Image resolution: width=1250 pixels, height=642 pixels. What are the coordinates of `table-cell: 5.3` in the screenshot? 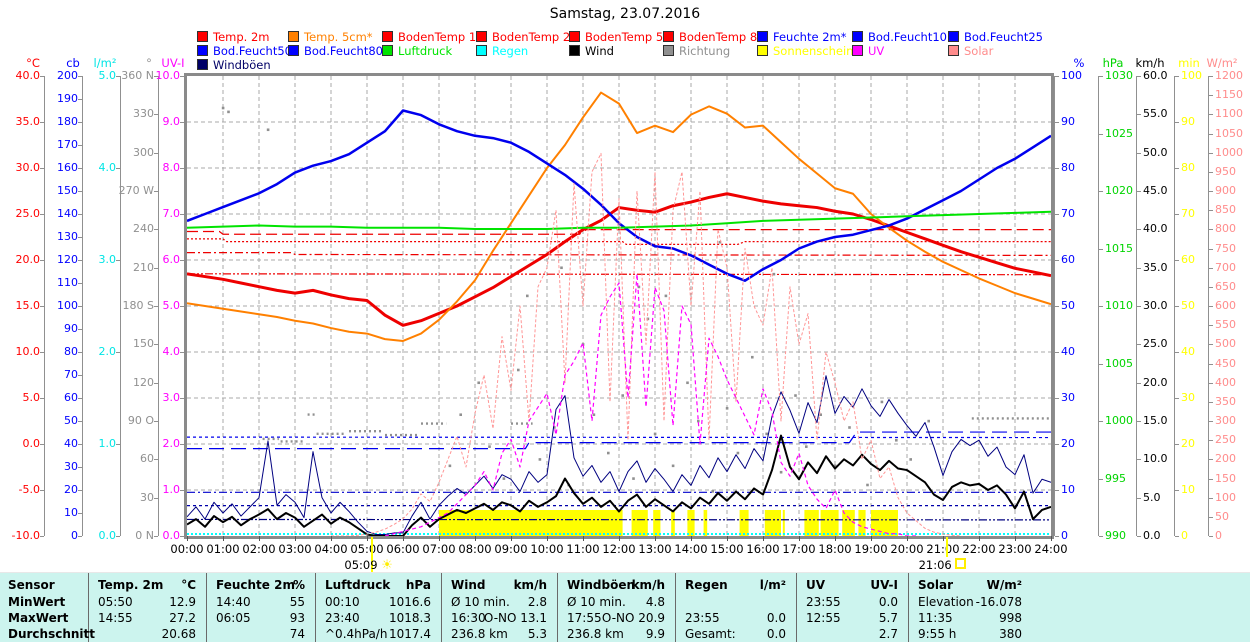 It's located at (494, 634).